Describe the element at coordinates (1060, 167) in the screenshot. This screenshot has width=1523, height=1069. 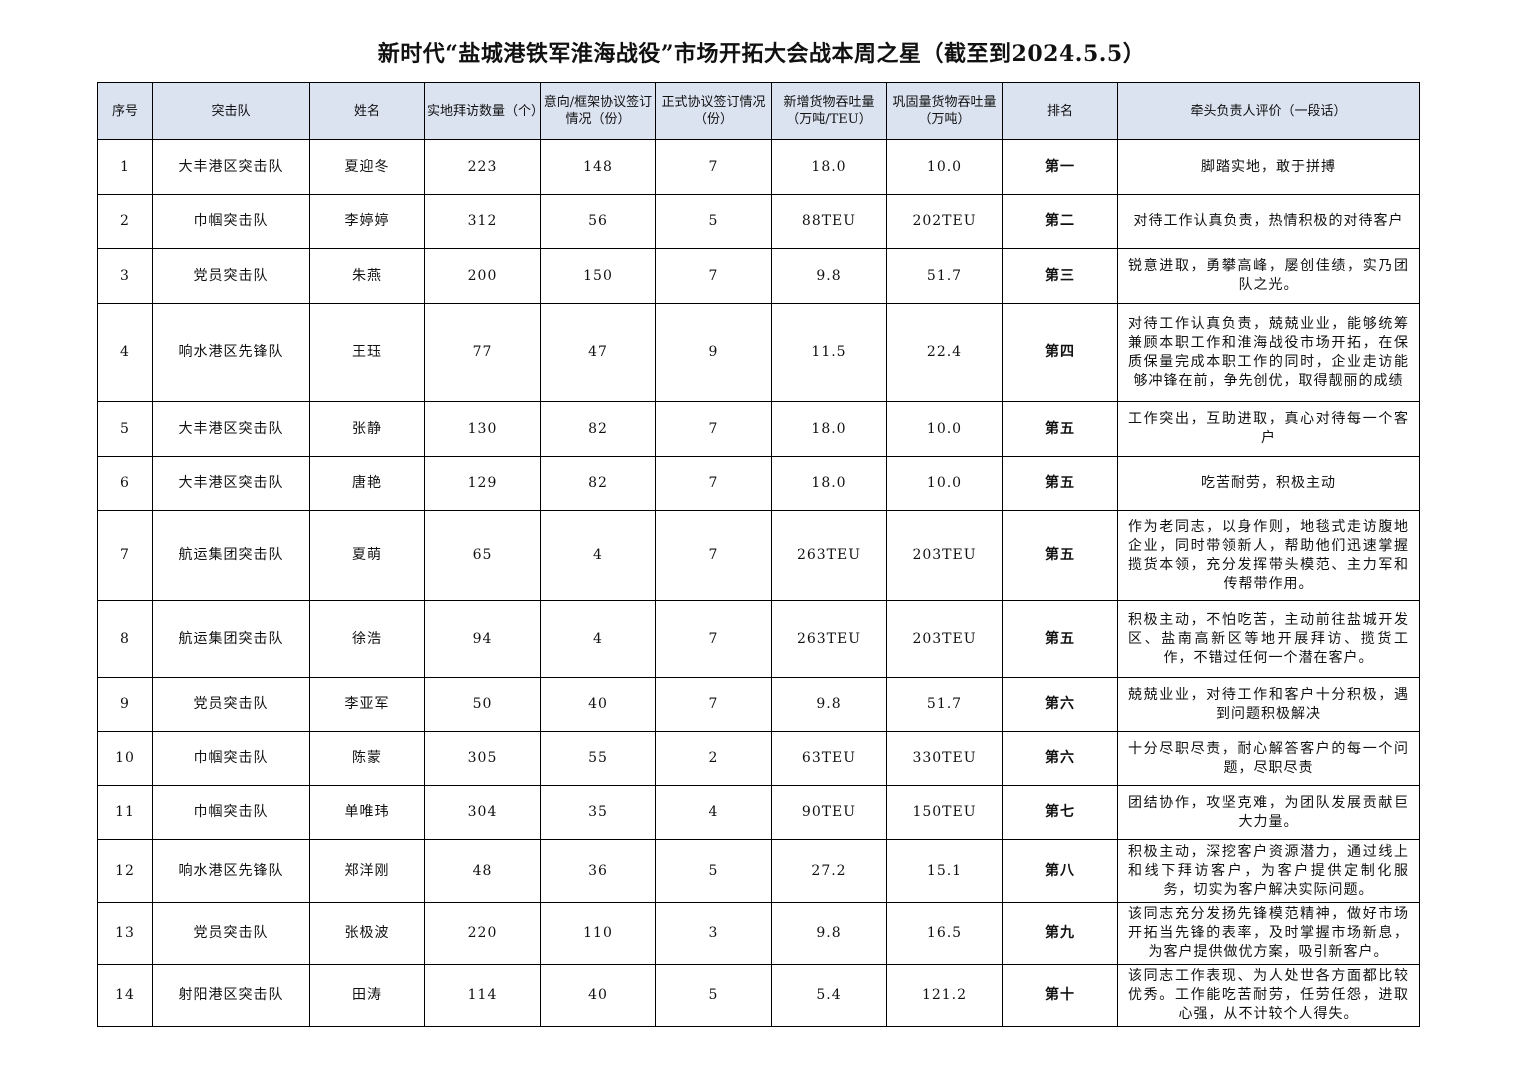
I see `table-cell: 第一` at that location.